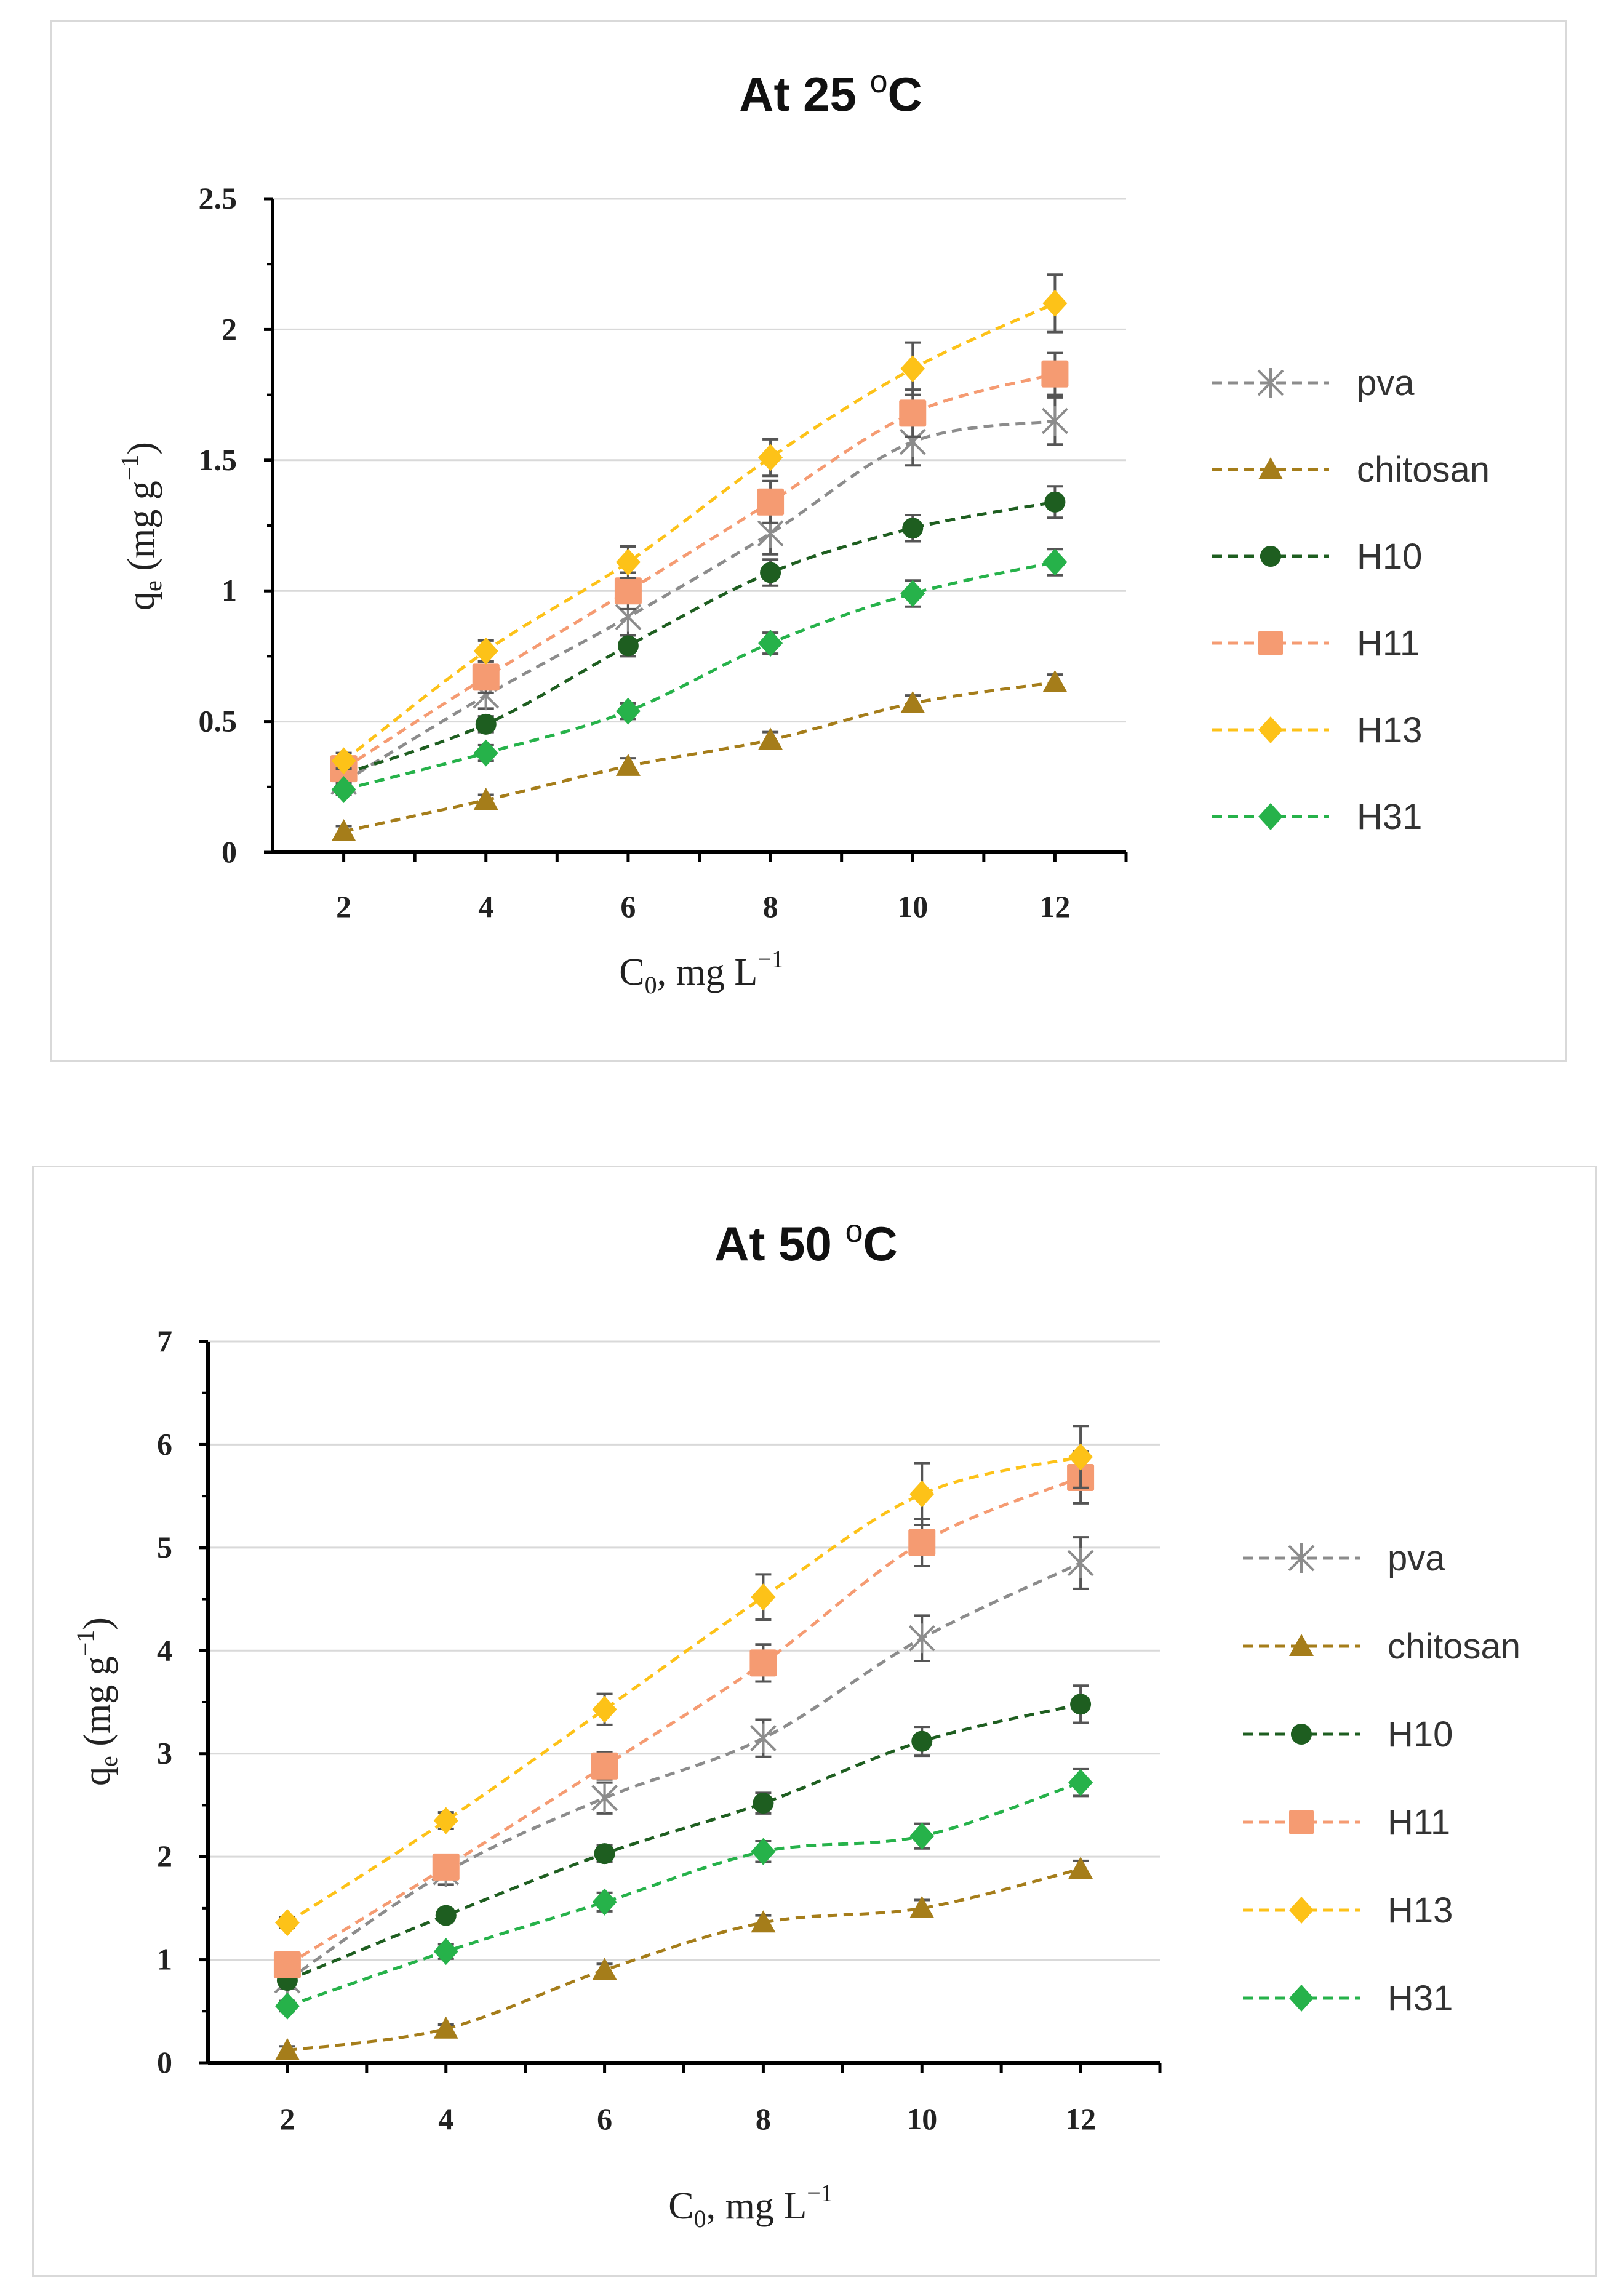 The width and height of the screenshot is (1622, 2296). I want to click on legend-item-H10: H10, so click(1317, 557).